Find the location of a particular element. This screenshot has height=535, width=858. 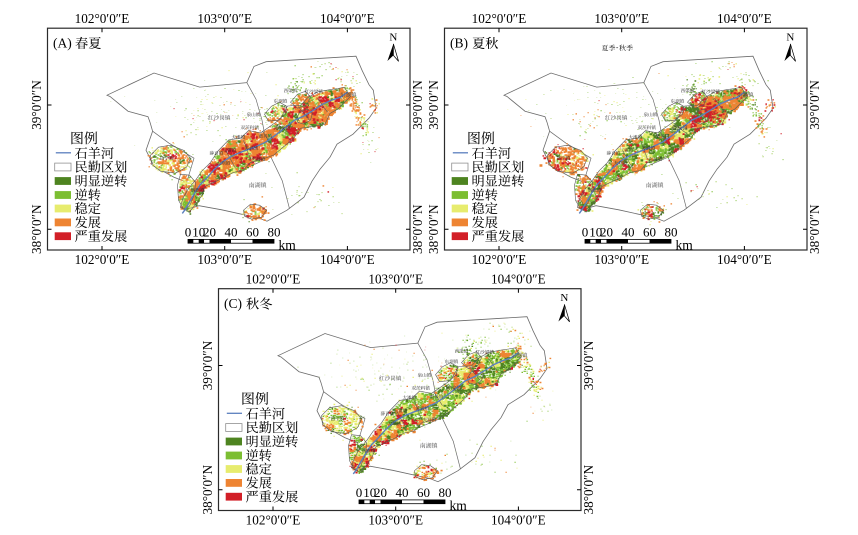

svg-text: (B) is located at coordinates (459, 43).